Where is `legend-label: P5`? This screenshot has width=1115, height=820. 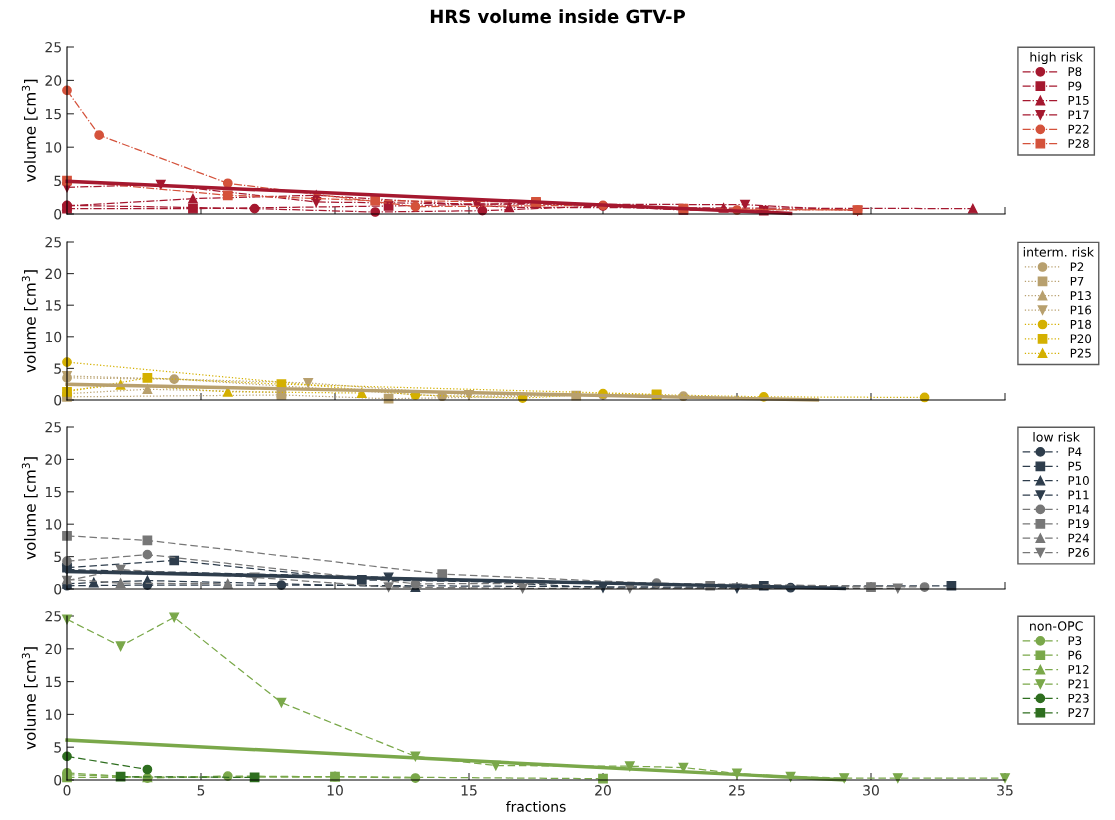 legend-label: P5 is located at coordinates (1075, 466).